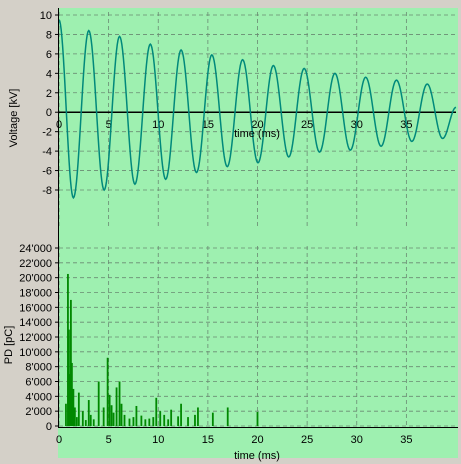 The width and height of the screenshot is (461, 464). I want to click on pd-x-tick-label: 15, so click(208, 440).